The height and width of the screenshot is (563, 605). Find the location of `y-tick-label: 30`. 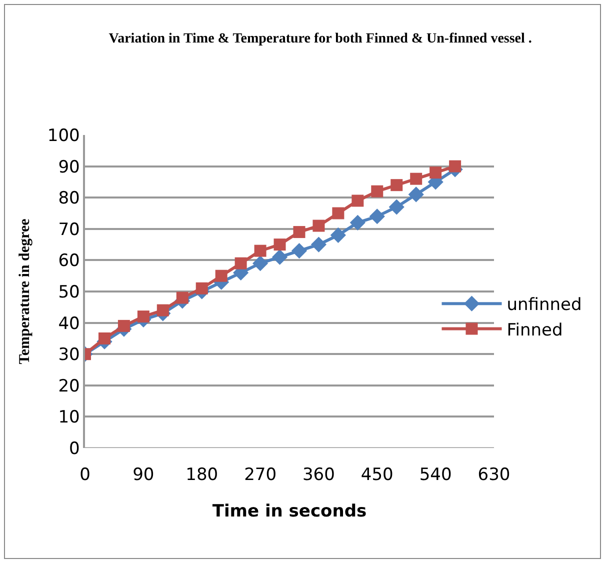

y-tick-label: 30 is located at coordinates (69, 355).